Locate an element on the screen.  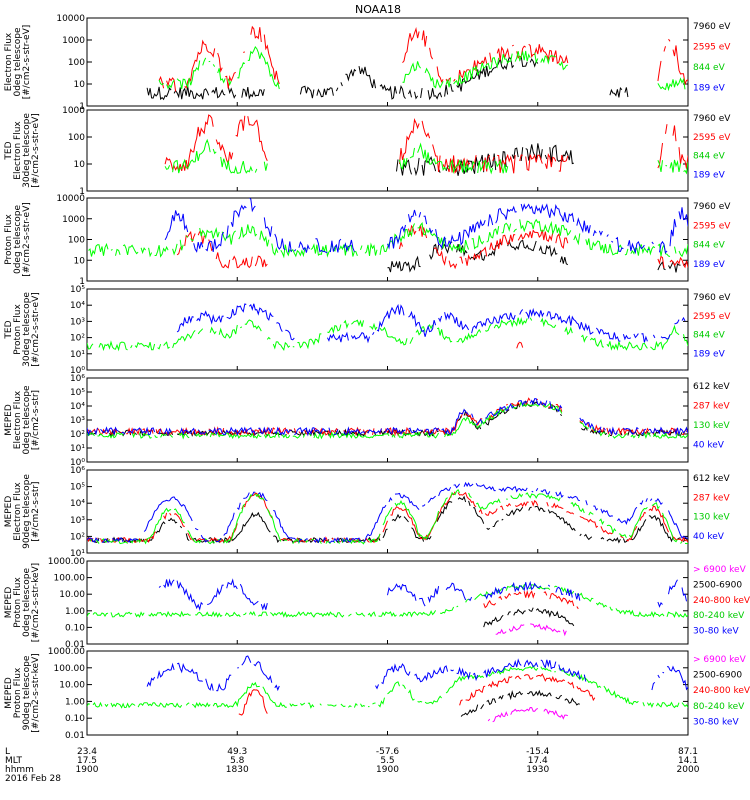
y-axis-label: 0deg telescope is located at coordinates (18, 62).